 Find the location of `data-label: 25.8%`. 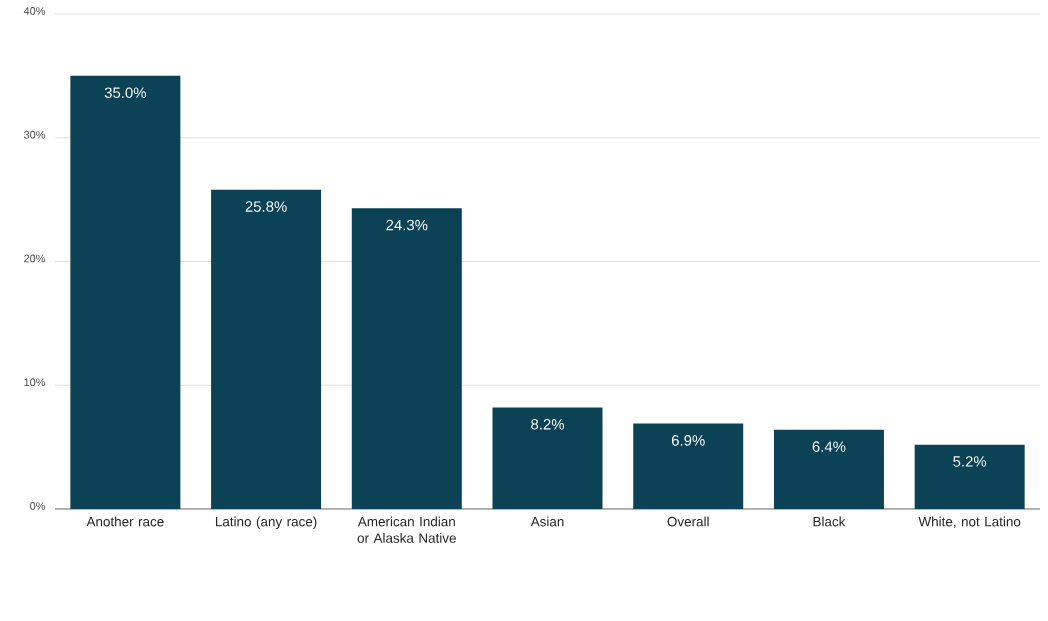

data-label: 25.8% is located at coordinates (266, 206).